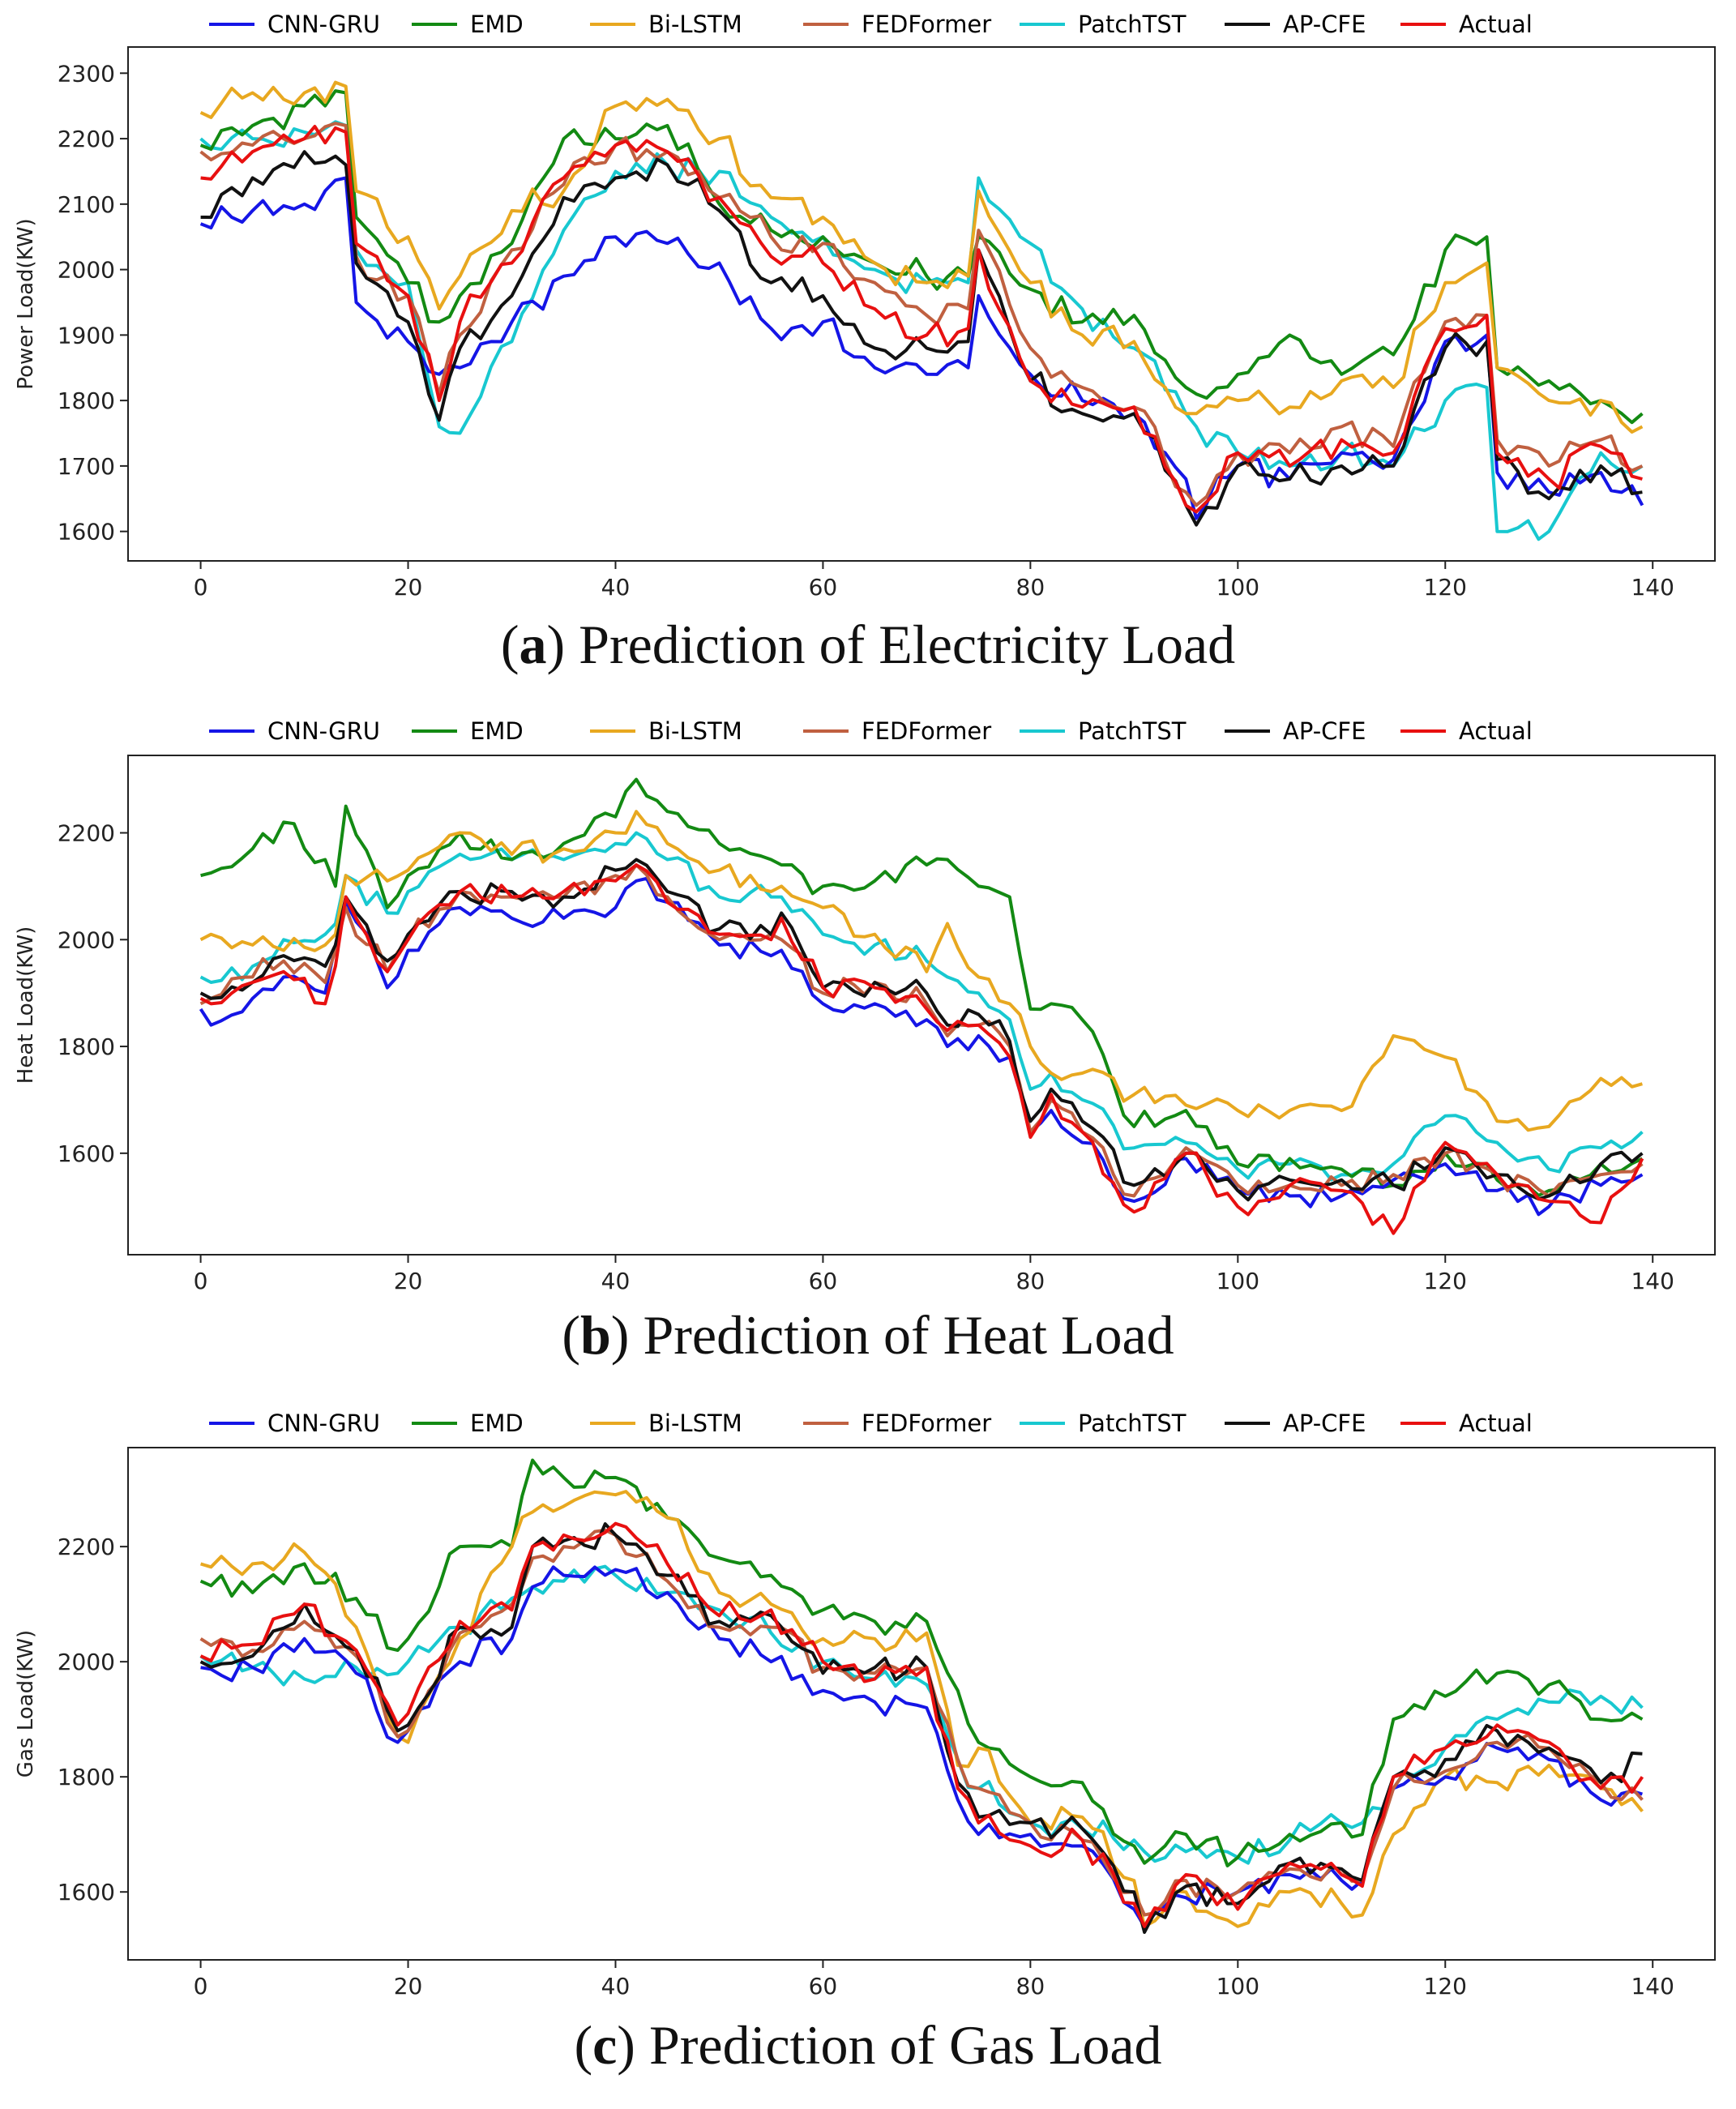  Describe the element at coordinates (26, 1703) in the screenshot. I see `y-axis-label: Gas Load(KW)` at that location.